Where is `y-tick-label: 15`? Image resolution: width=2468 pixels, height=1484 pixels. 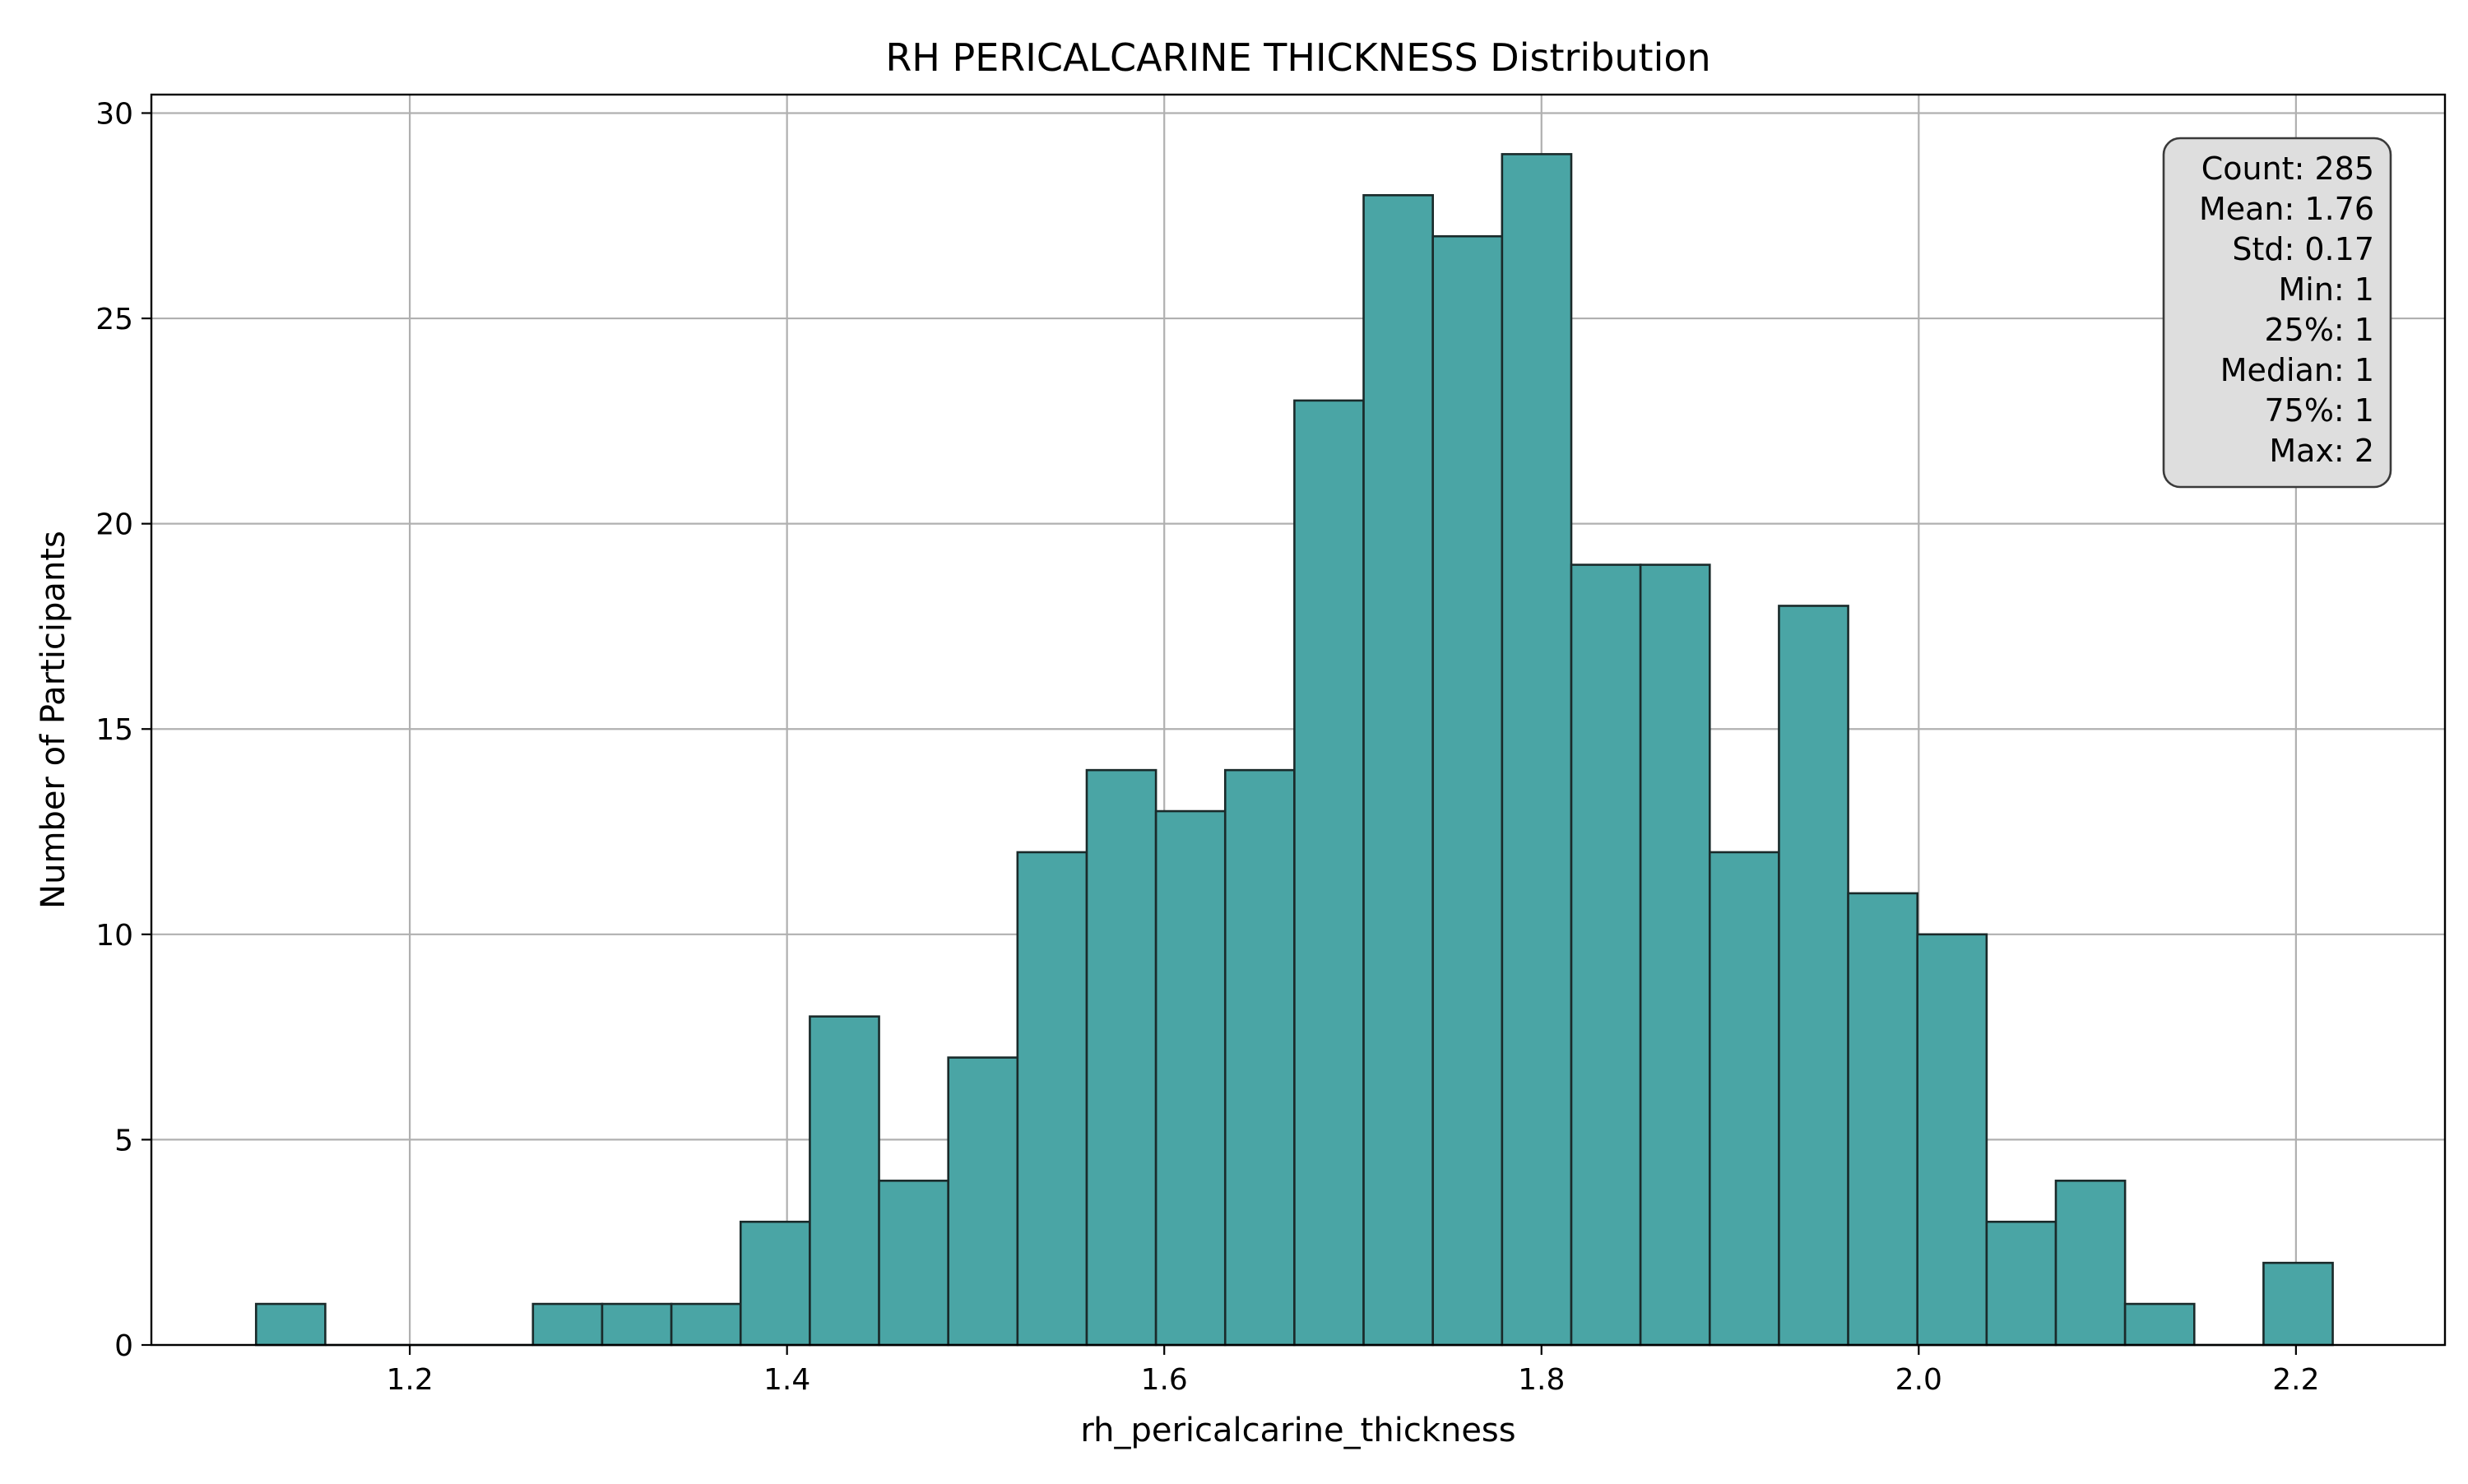
y-tick-label: 15 is located at coordinates (114, 730).